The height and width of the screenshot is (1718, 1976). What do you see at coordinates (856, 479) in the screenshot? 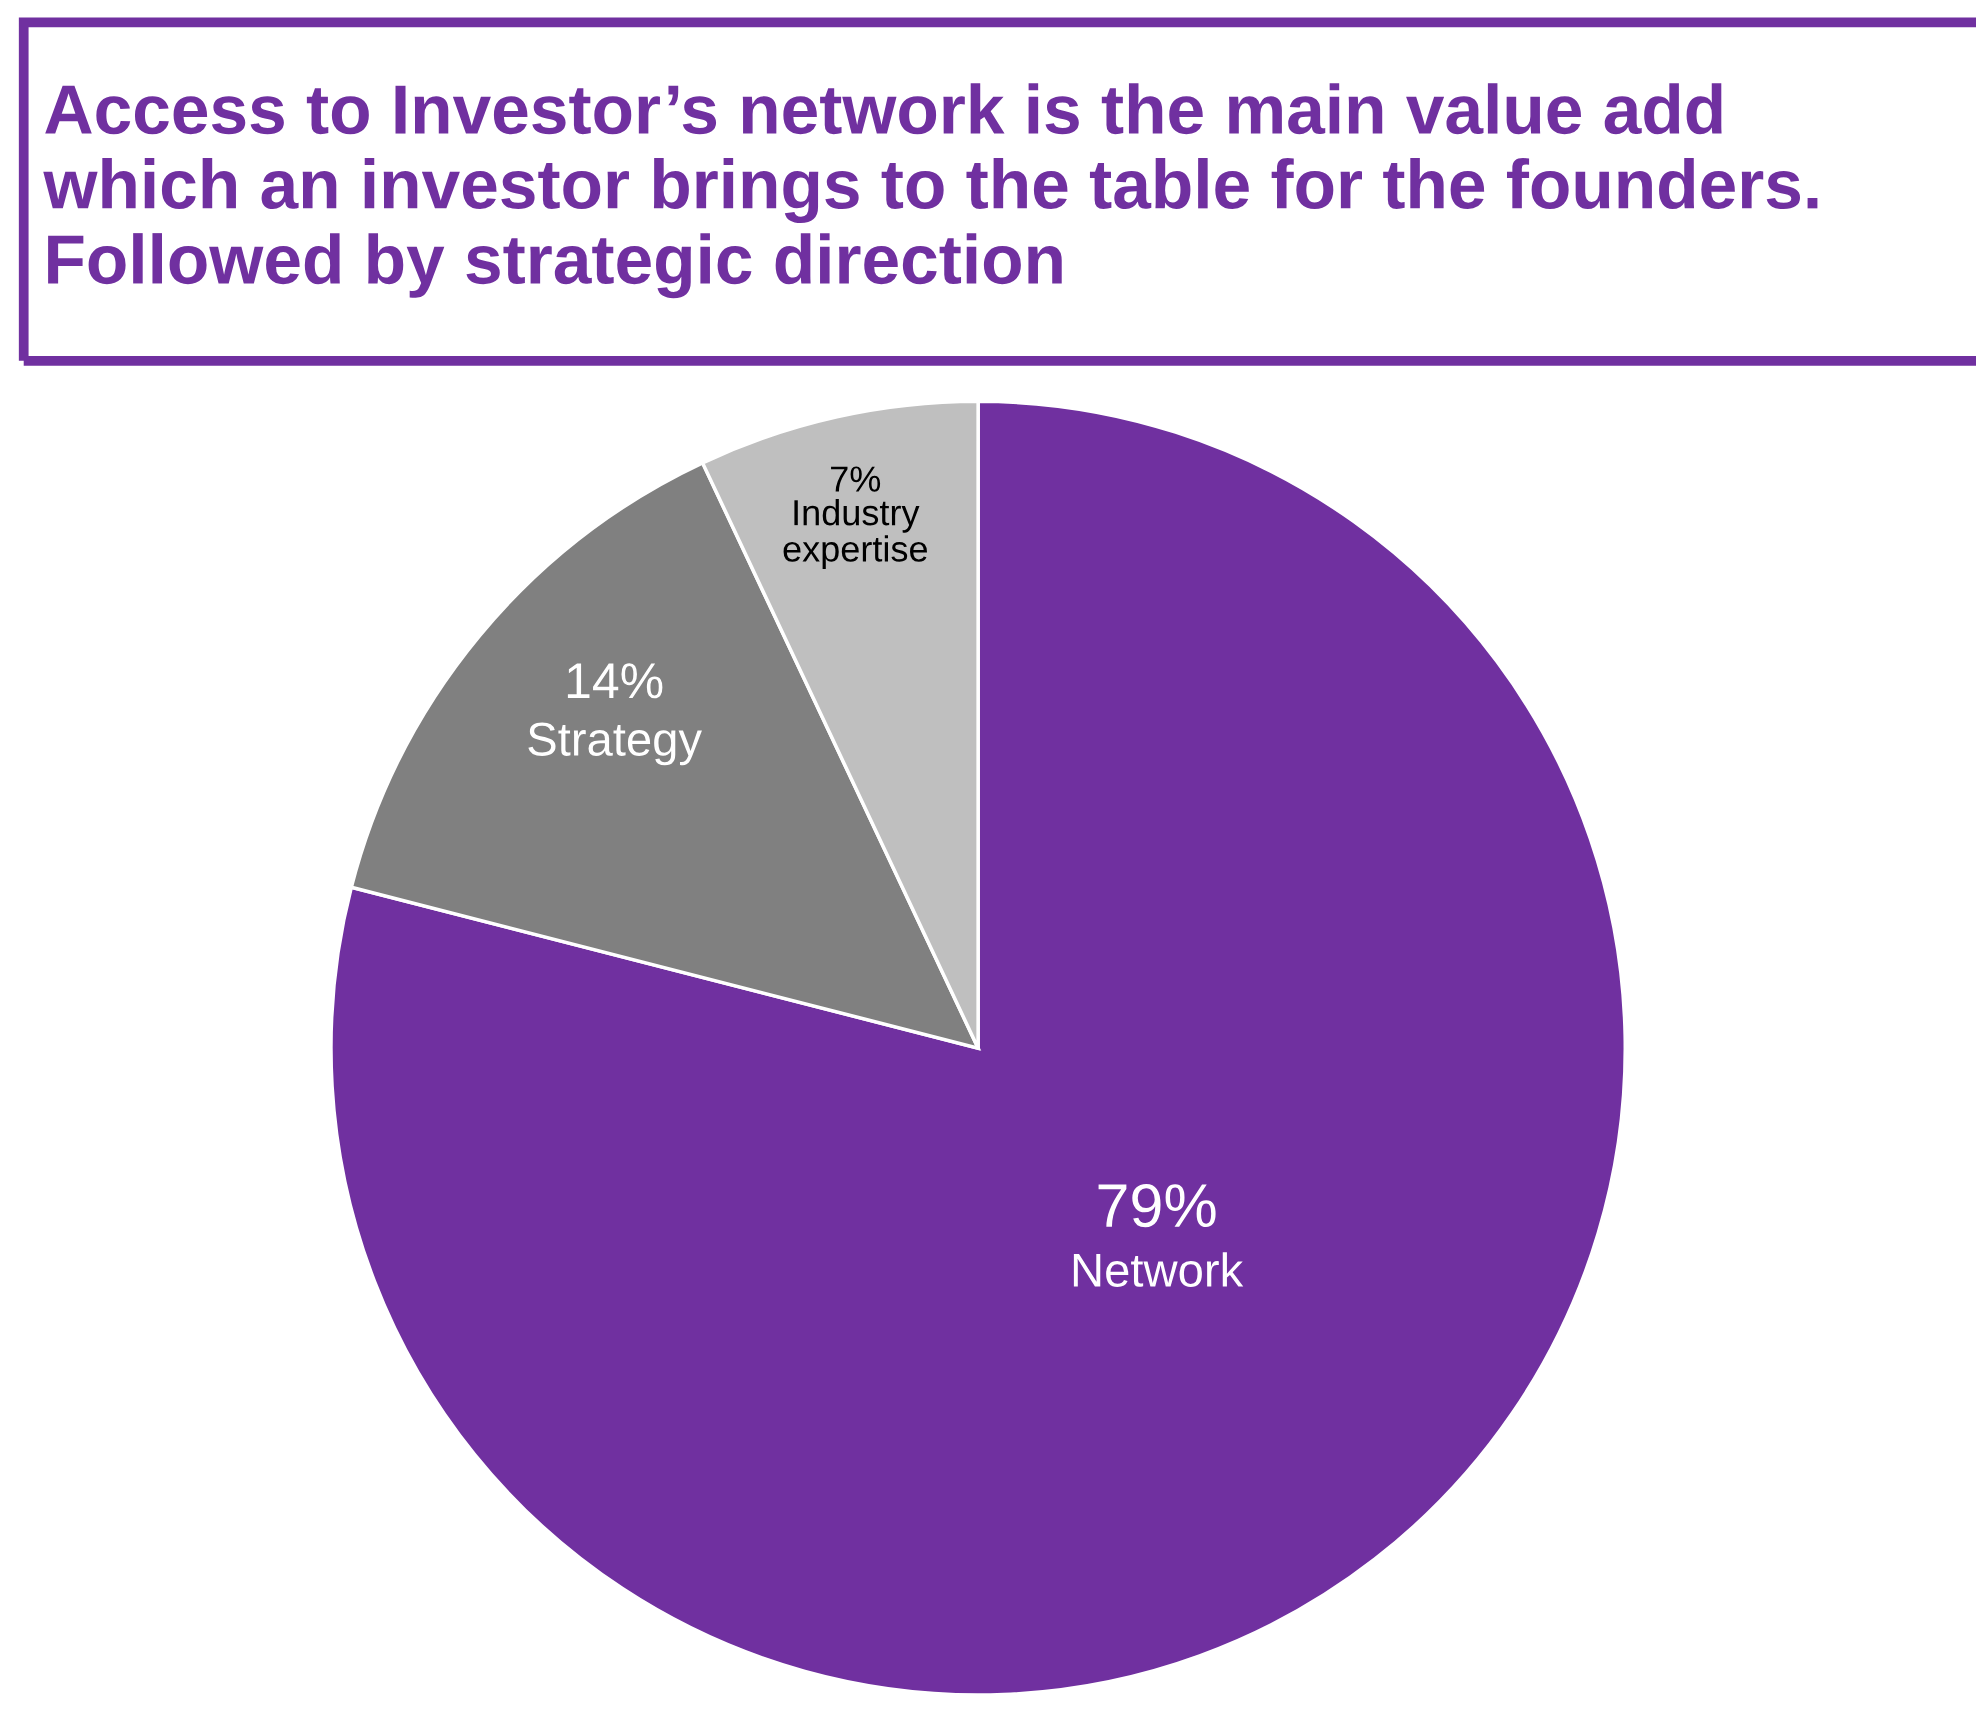
I see `data-label: 7%` at bounding box center [856, 479].